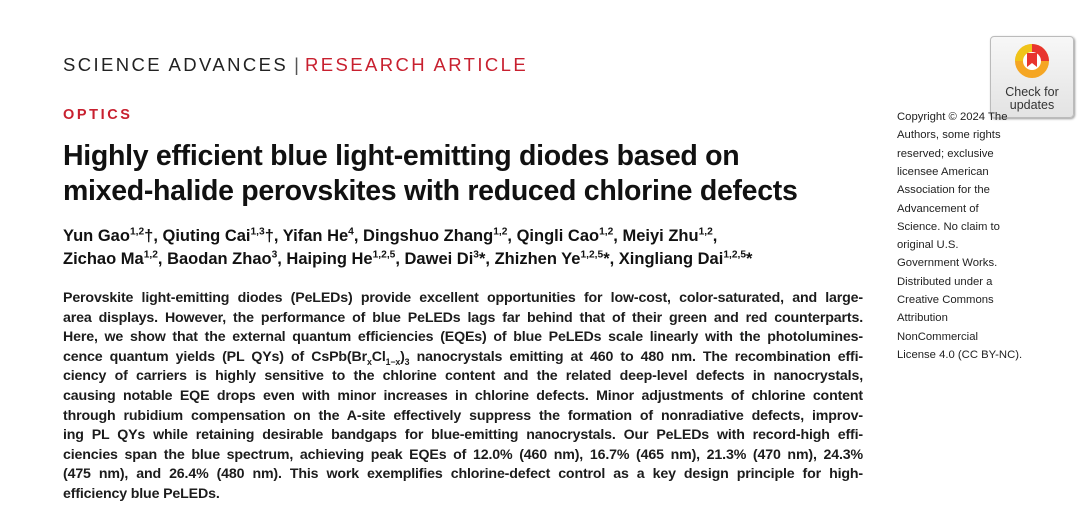 The image size is (1080, 510). Describe the element at coordinates (529, 259) in the screenshot. I see `text-run: *, Zhizhen Ye` at that location.